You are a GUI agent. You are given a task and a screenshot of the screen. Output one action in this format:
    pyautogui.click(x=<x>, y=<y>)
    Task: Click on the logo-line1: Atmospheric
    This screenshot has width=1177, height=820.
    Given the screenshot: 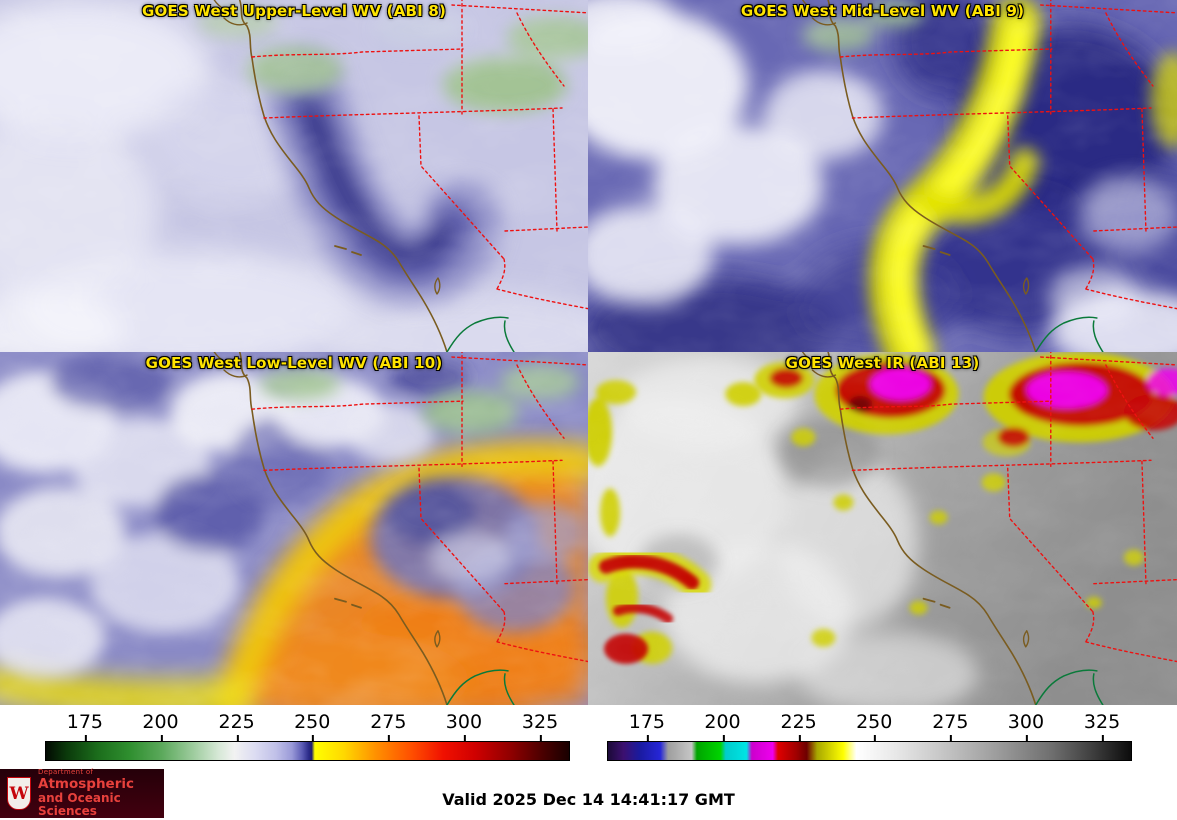 What is the action you would take?
    pyautogui.click(x=86, y=784)
    